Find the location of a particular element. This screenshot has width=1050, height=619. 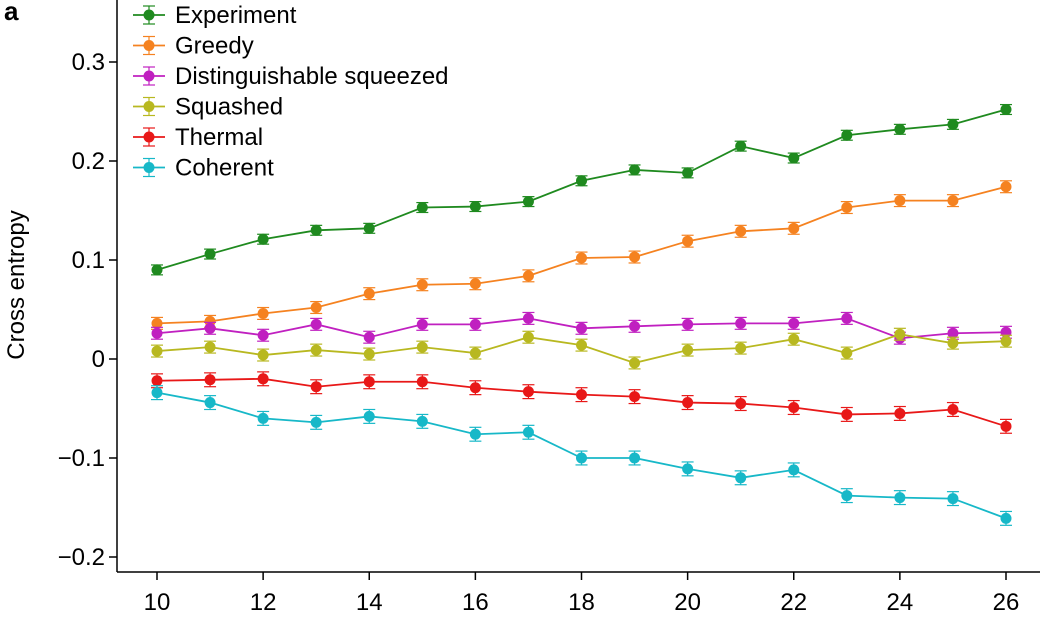

x-tick-label: 22 is located at coordinates (793, 602).